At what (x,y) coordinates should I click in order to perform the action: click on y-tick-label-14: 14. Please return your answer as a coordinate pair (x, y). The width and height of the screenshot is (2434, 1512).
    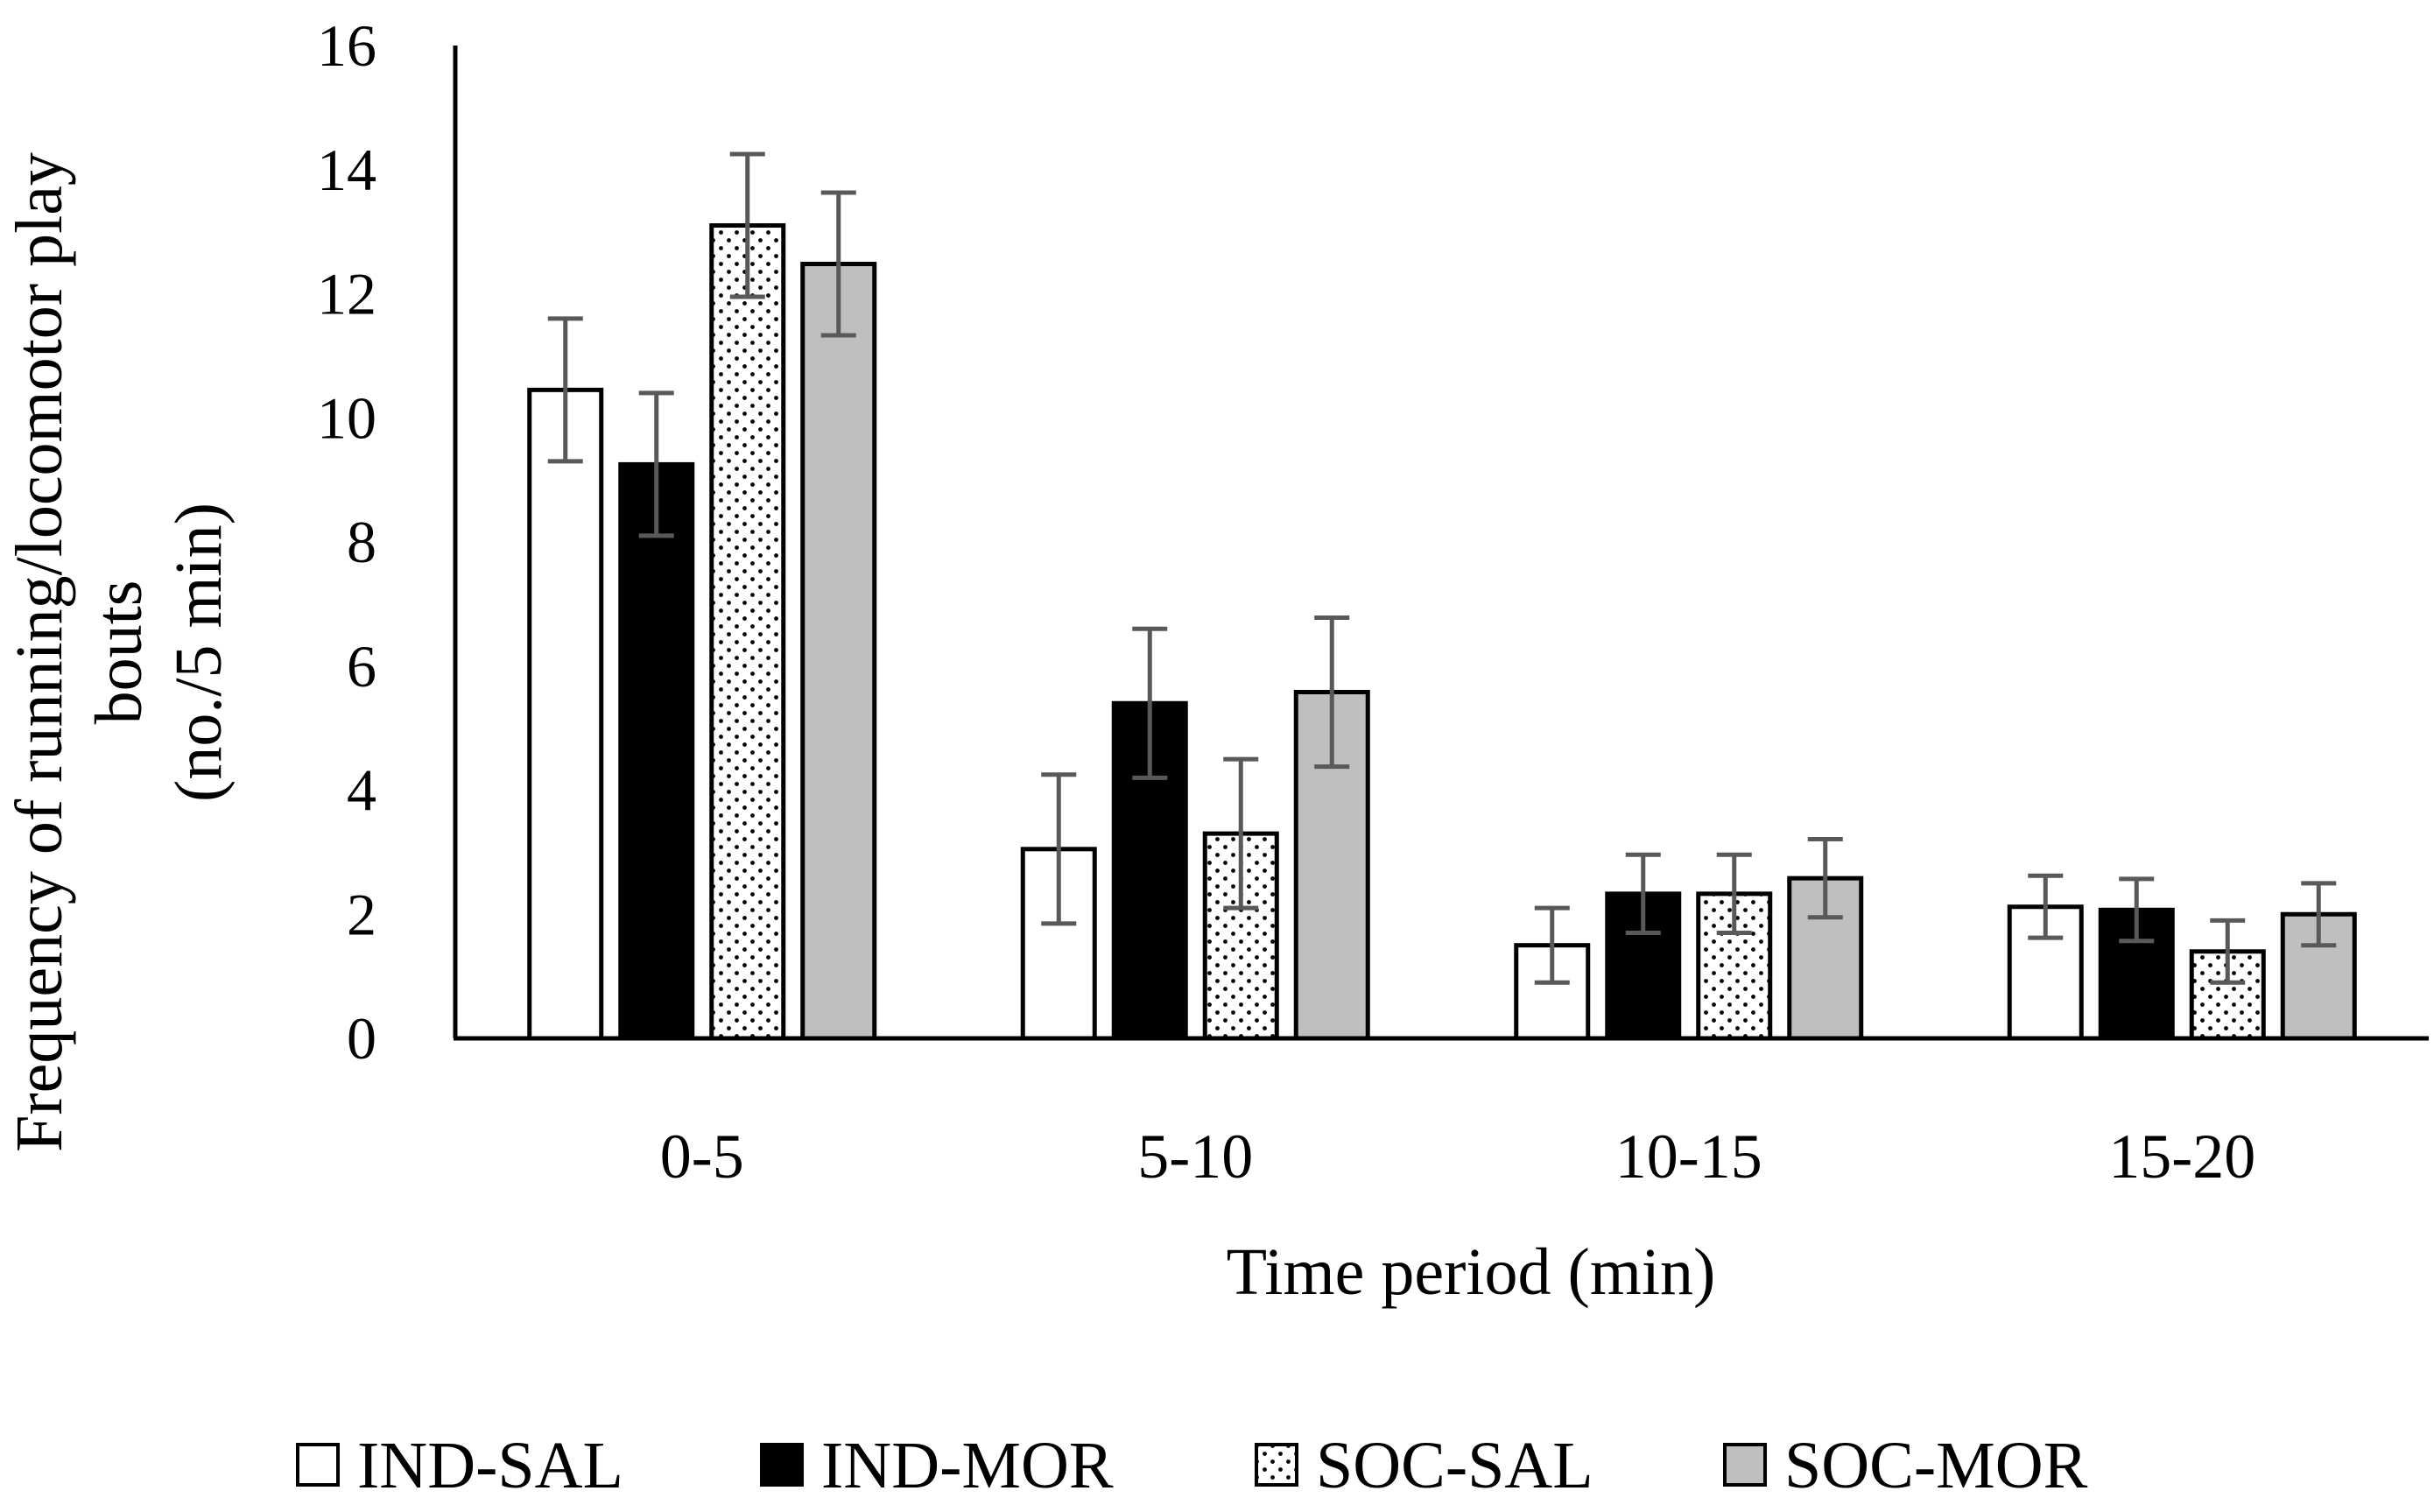
    Looking at the image, I should click on (347, 170).